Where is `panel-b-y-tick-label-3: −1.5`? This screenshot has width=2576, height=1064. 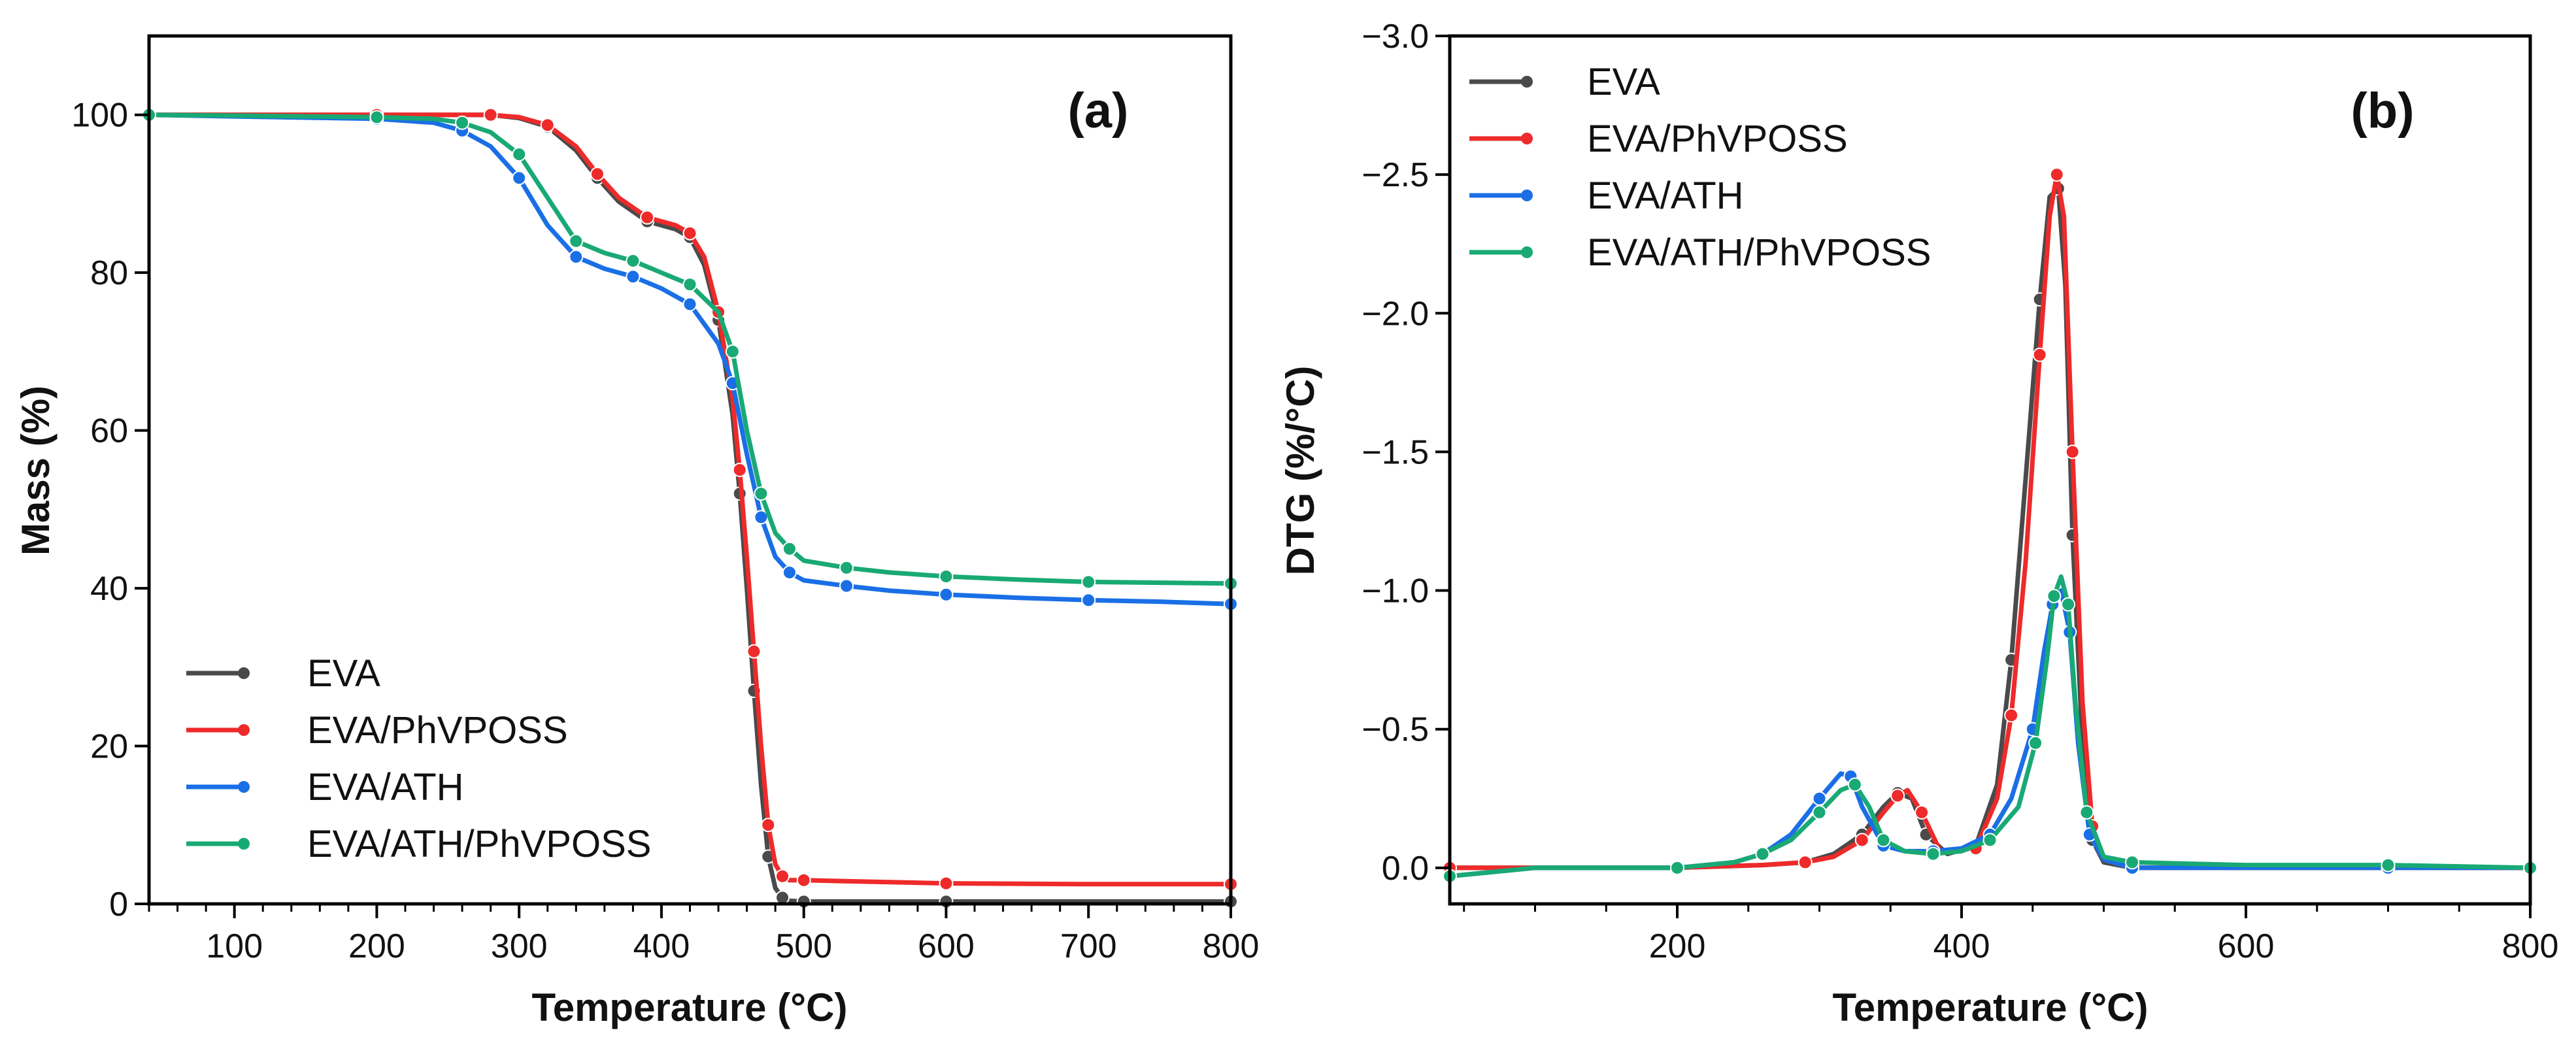
panel-b-y-tick-label-3: −1.5 is located at coordinates (1396, 452).